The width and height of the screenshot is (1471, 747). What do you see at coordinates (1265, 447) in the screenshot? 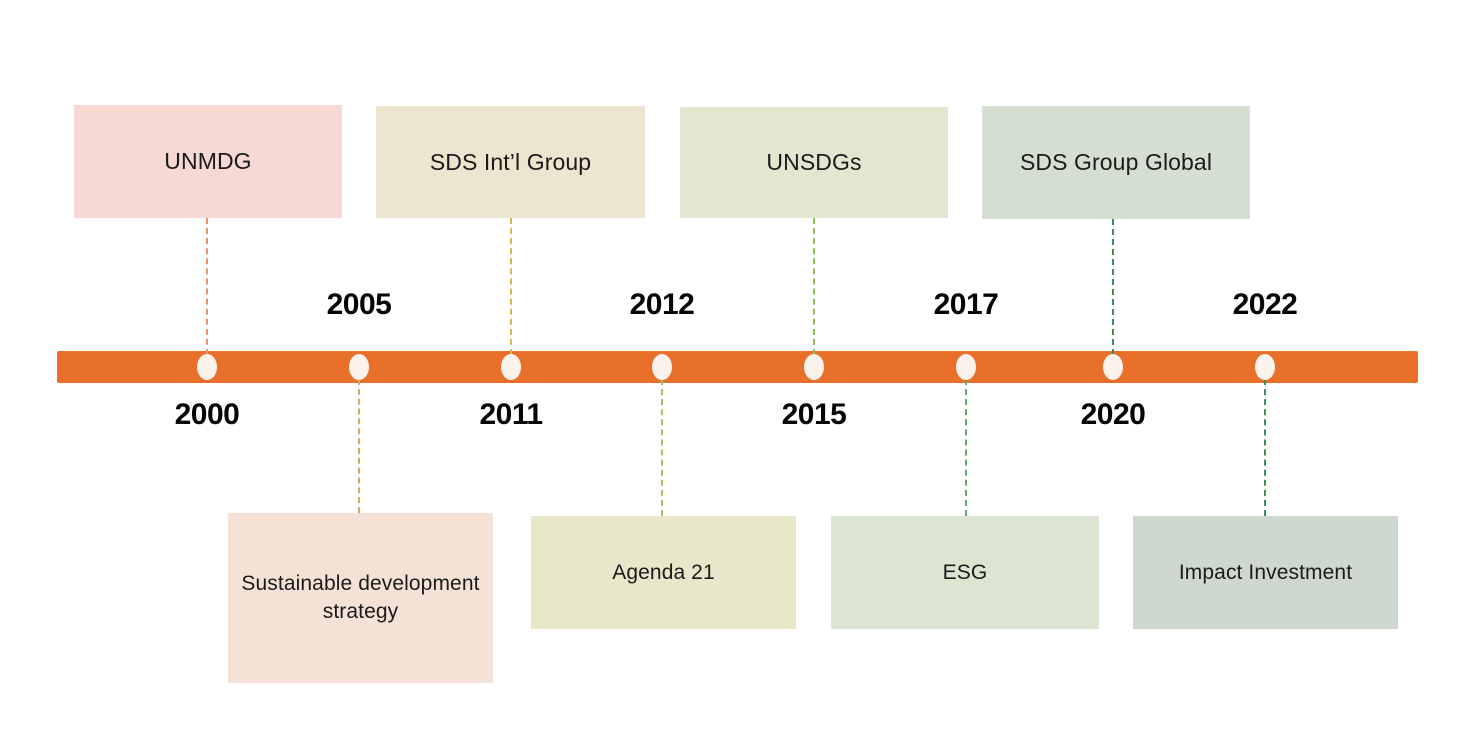
I see `connector-line-impact-investment` at bounding box center [1265, 447].